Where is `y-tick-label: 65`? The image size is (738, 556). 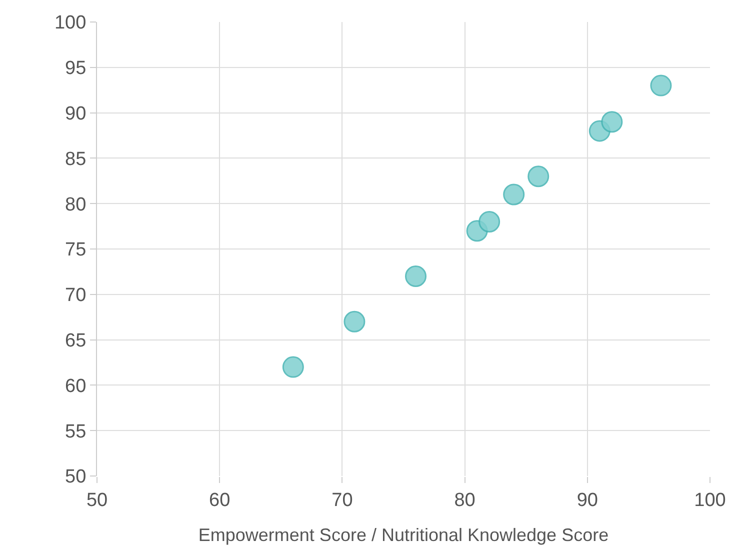
y-tick-label: 65 is located at coordinates (75, 341).